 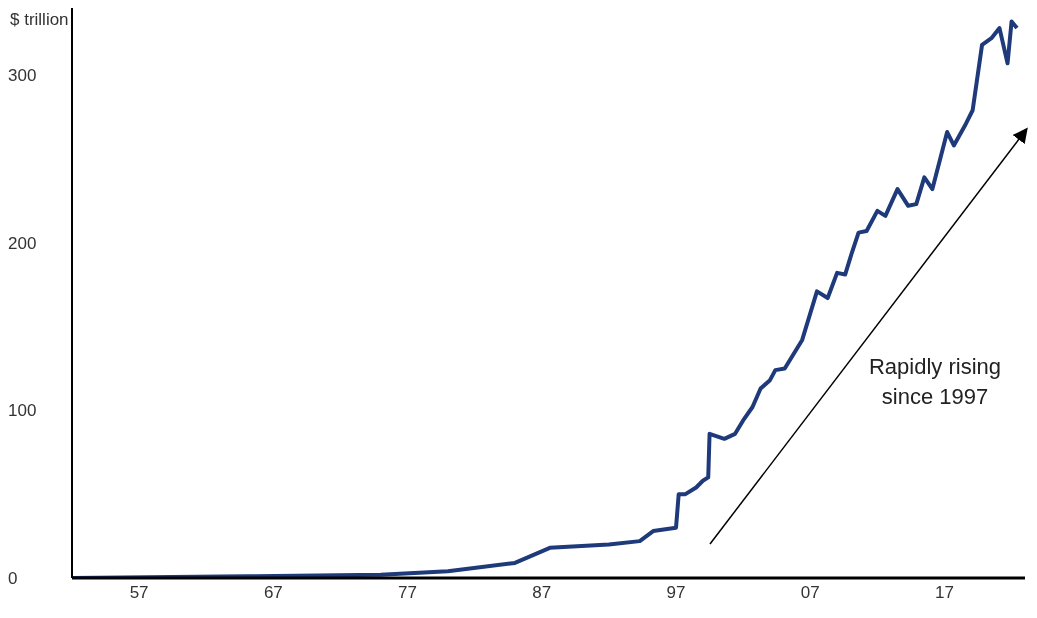 What do you see at coordinates (22, 76) in the screenshot?
I see `y-tick-label: 300` at bounding box center [22, 76].